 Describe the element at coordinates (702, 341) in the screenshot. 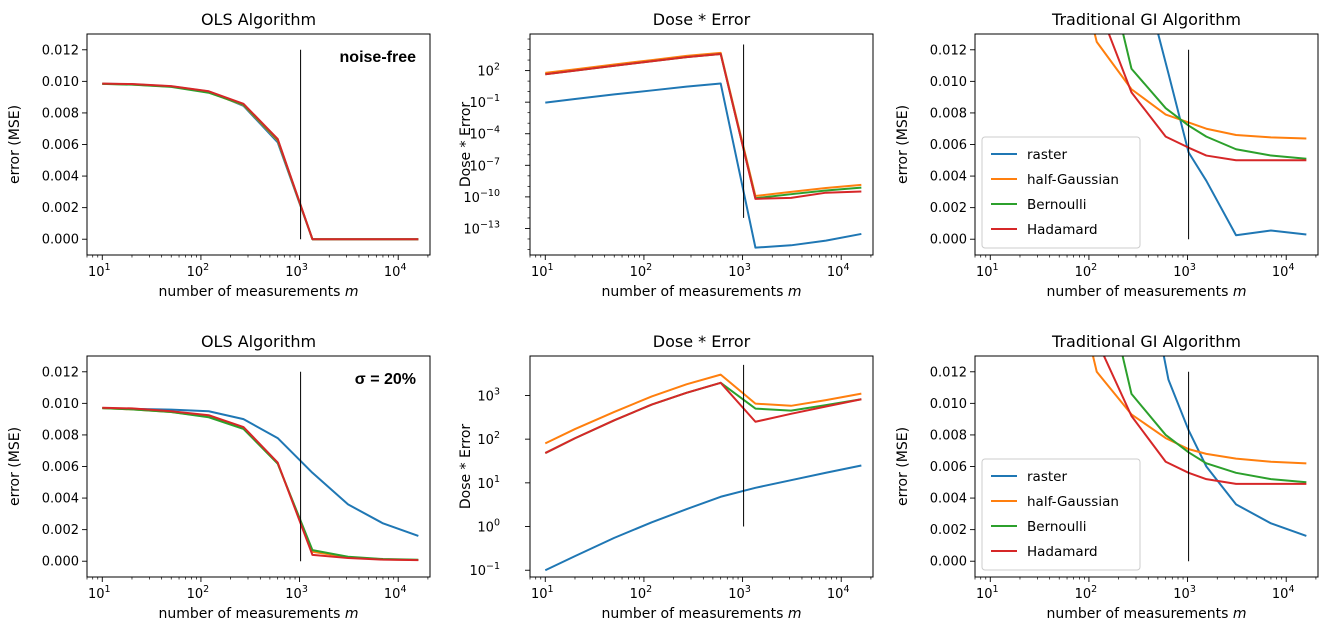

I see `chart-title: Dose * Error` at that location.